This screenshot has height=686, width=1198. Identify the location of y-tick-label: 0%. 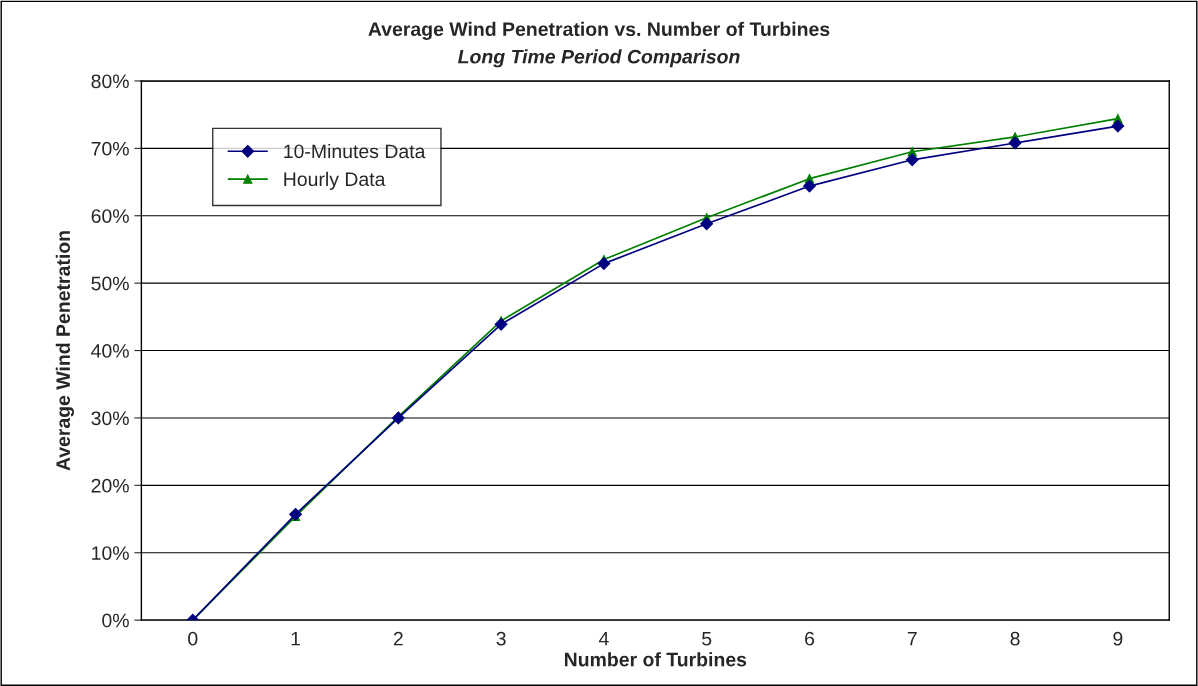
(115, 620).